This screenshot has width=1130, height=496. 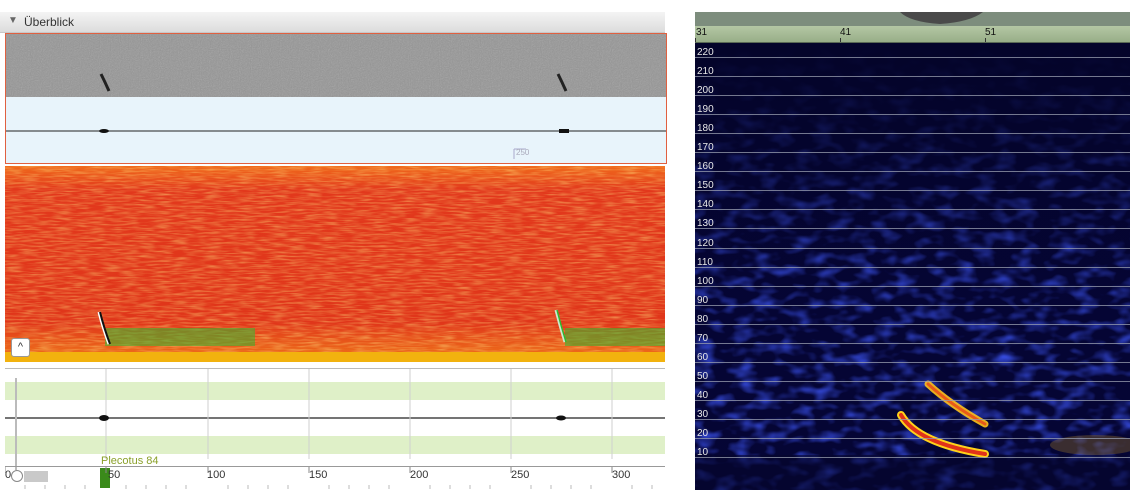 What do you see at coordinates (991, 32) in the screenshot?
I see `time-tick-51: 51` at bounding box center [991, 32].